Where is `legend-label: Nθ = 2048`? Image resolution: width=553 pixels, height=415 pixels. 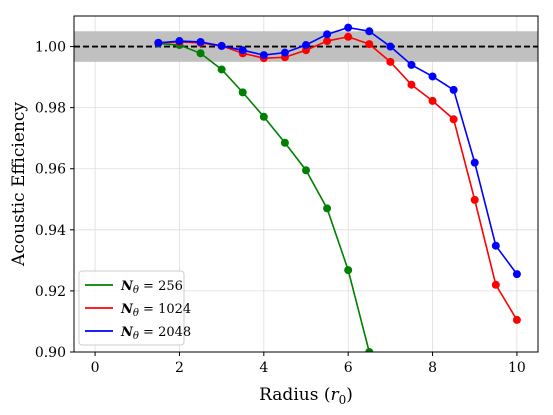
legend-label: Nθ = 2048 is located at coordinates (155, 333).